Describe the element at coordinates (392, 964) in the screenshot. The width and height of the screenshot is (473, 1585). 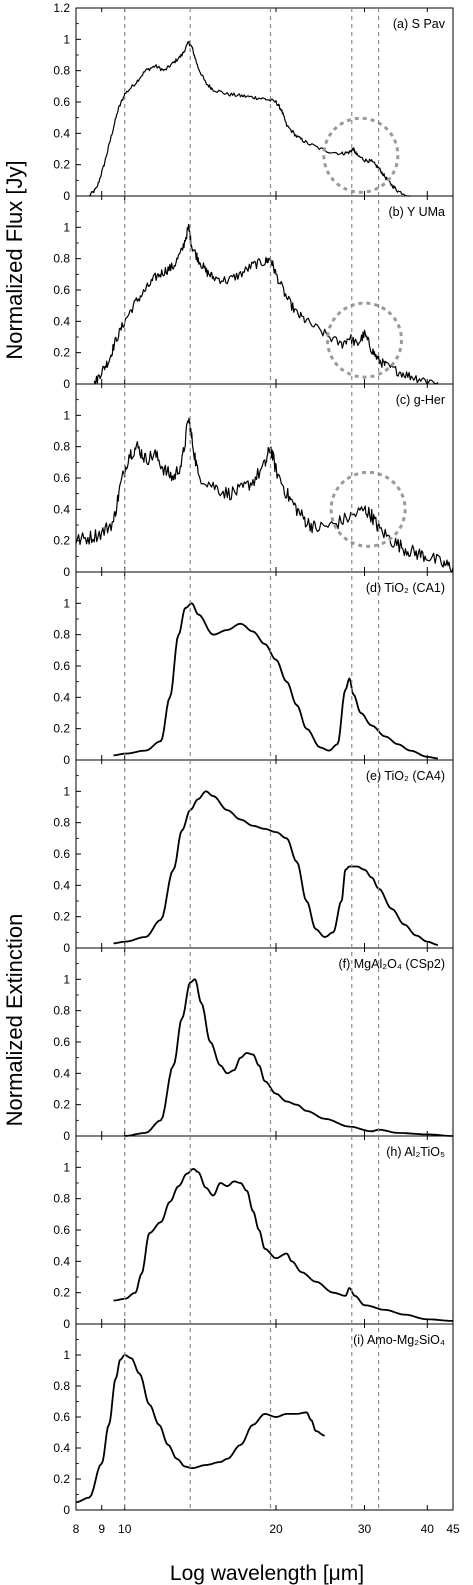
I see `panel-label: (f) MgAl₂O₄ (CSp2)` at that location.